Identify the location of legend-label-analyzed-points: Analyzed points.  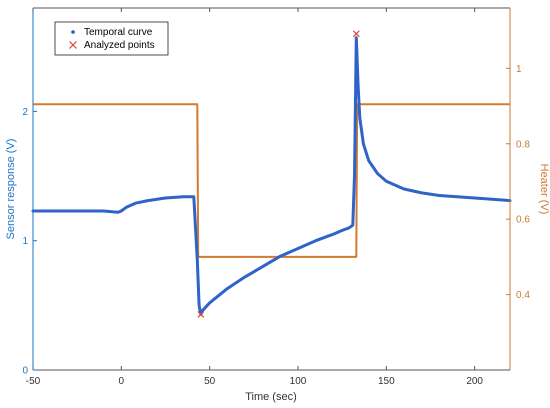
(119, 45).